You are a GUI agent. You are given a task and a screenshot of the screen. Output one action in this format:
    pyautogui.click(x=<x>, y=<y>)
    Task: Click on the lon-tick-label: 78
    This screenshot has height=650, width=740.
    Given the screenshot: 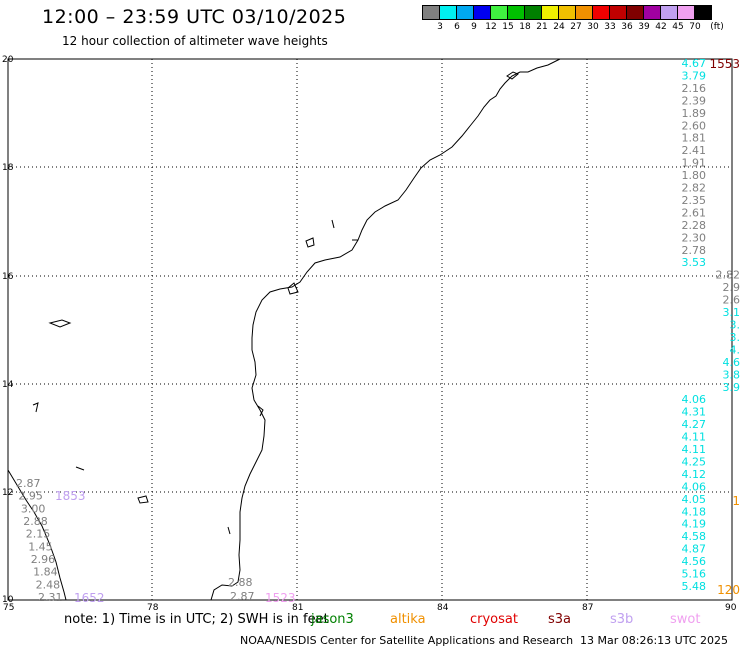 What is the action you would take?
    pyautogui.click(x=153, y=608)
    